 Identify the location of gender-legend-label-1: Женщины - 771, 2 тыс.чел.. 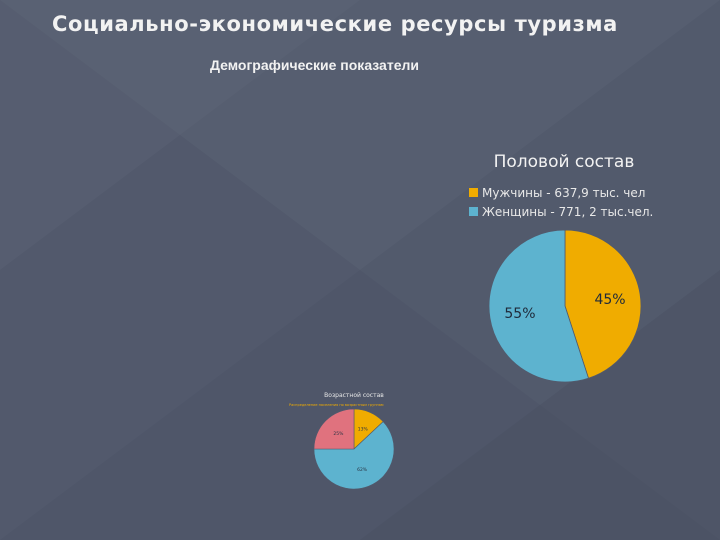
(567, 212).